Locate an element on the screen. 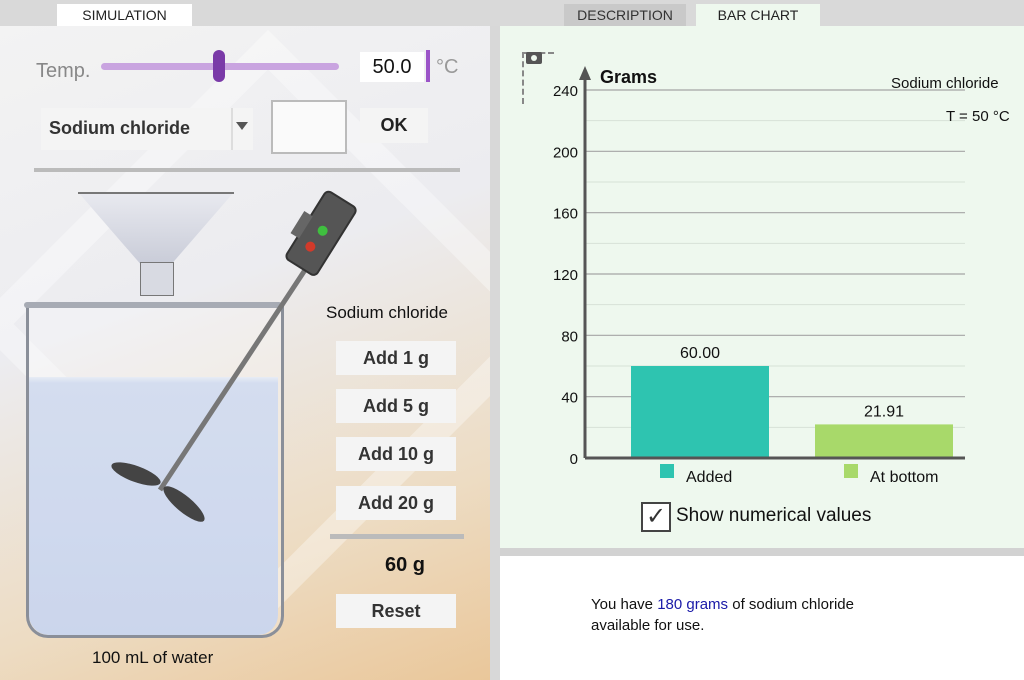 This screenshot has width=1024, height=680. legend-label: At bottom is located at coordinates (904, 477).